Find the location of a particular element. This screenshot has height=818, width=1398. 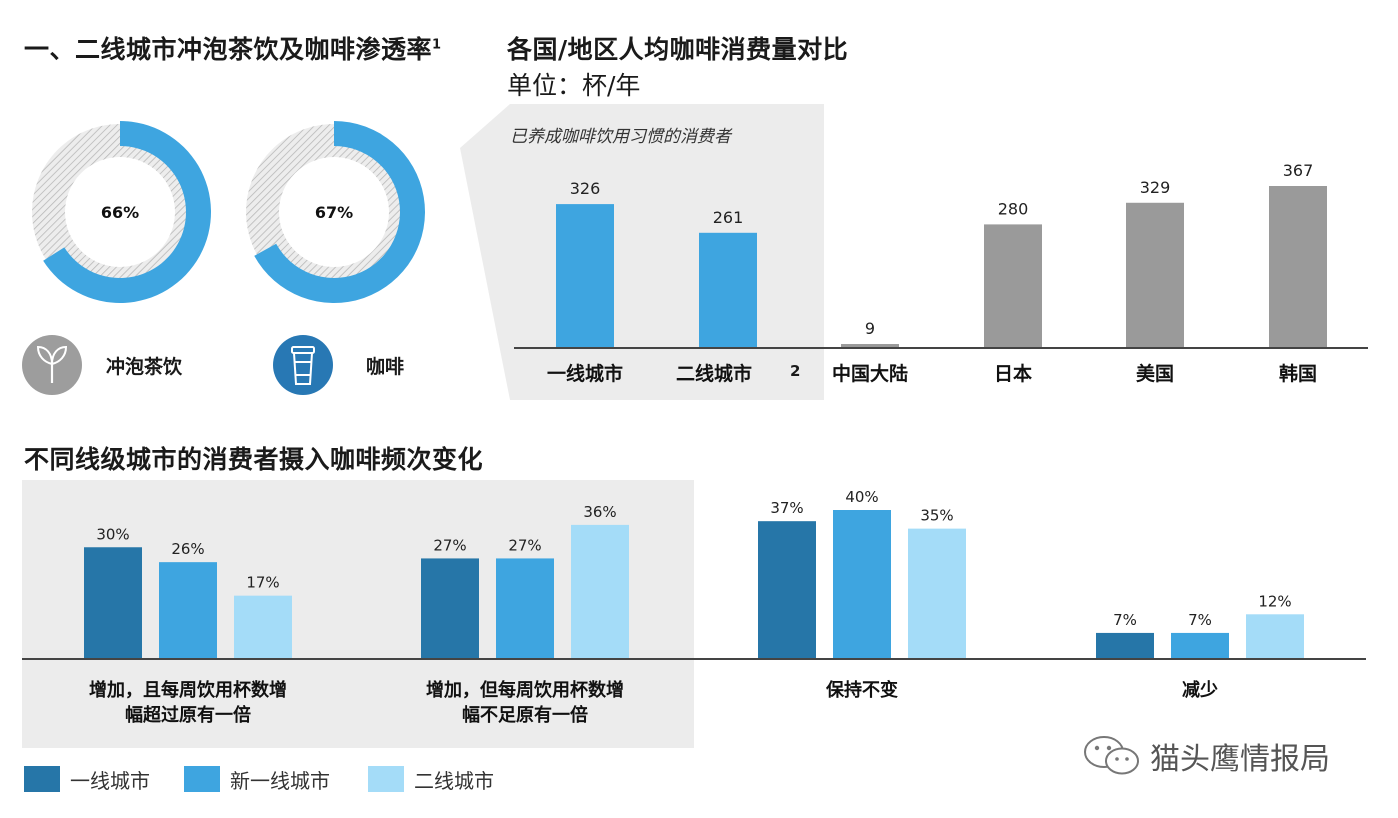

frequency-category-label: 幅不足原有一倍 is located at coordinates (525, 715).